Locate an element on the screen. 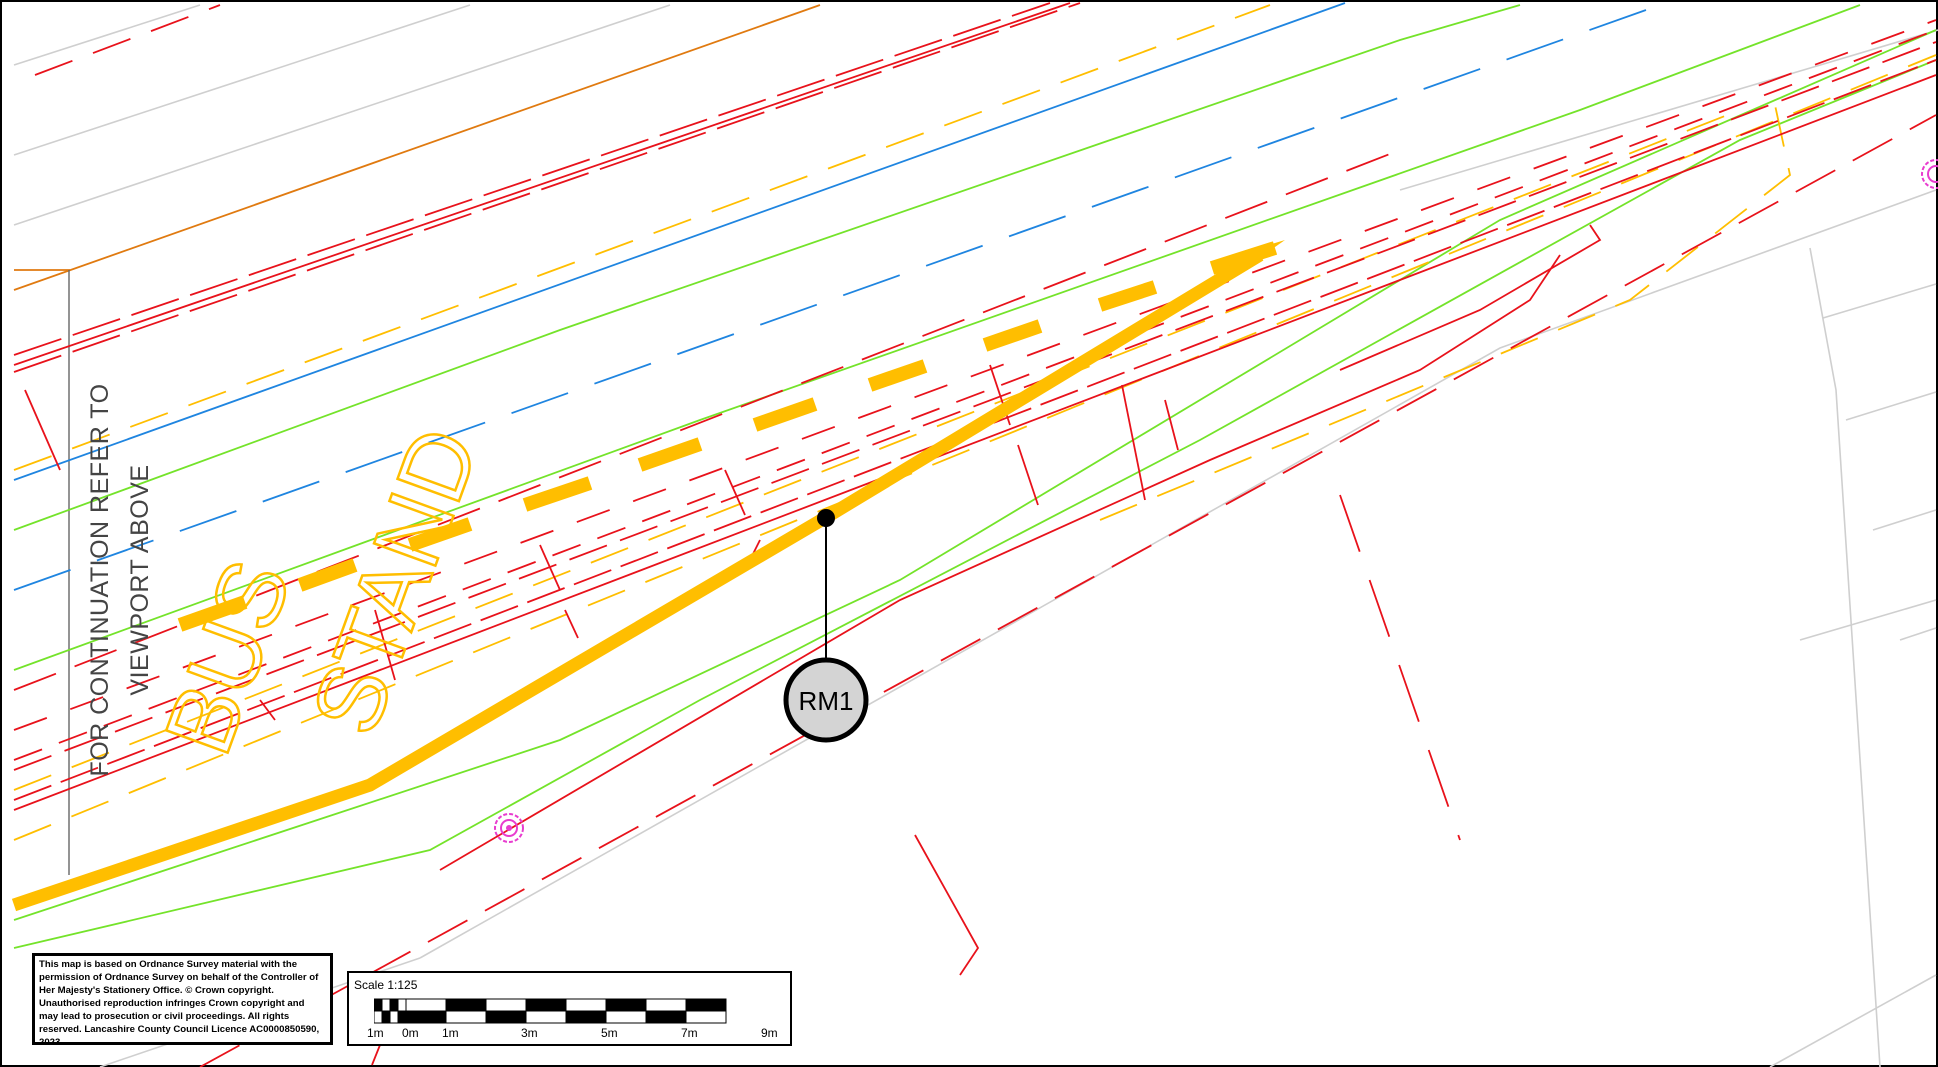  callout-bubble is located at coordinates (826, 700).